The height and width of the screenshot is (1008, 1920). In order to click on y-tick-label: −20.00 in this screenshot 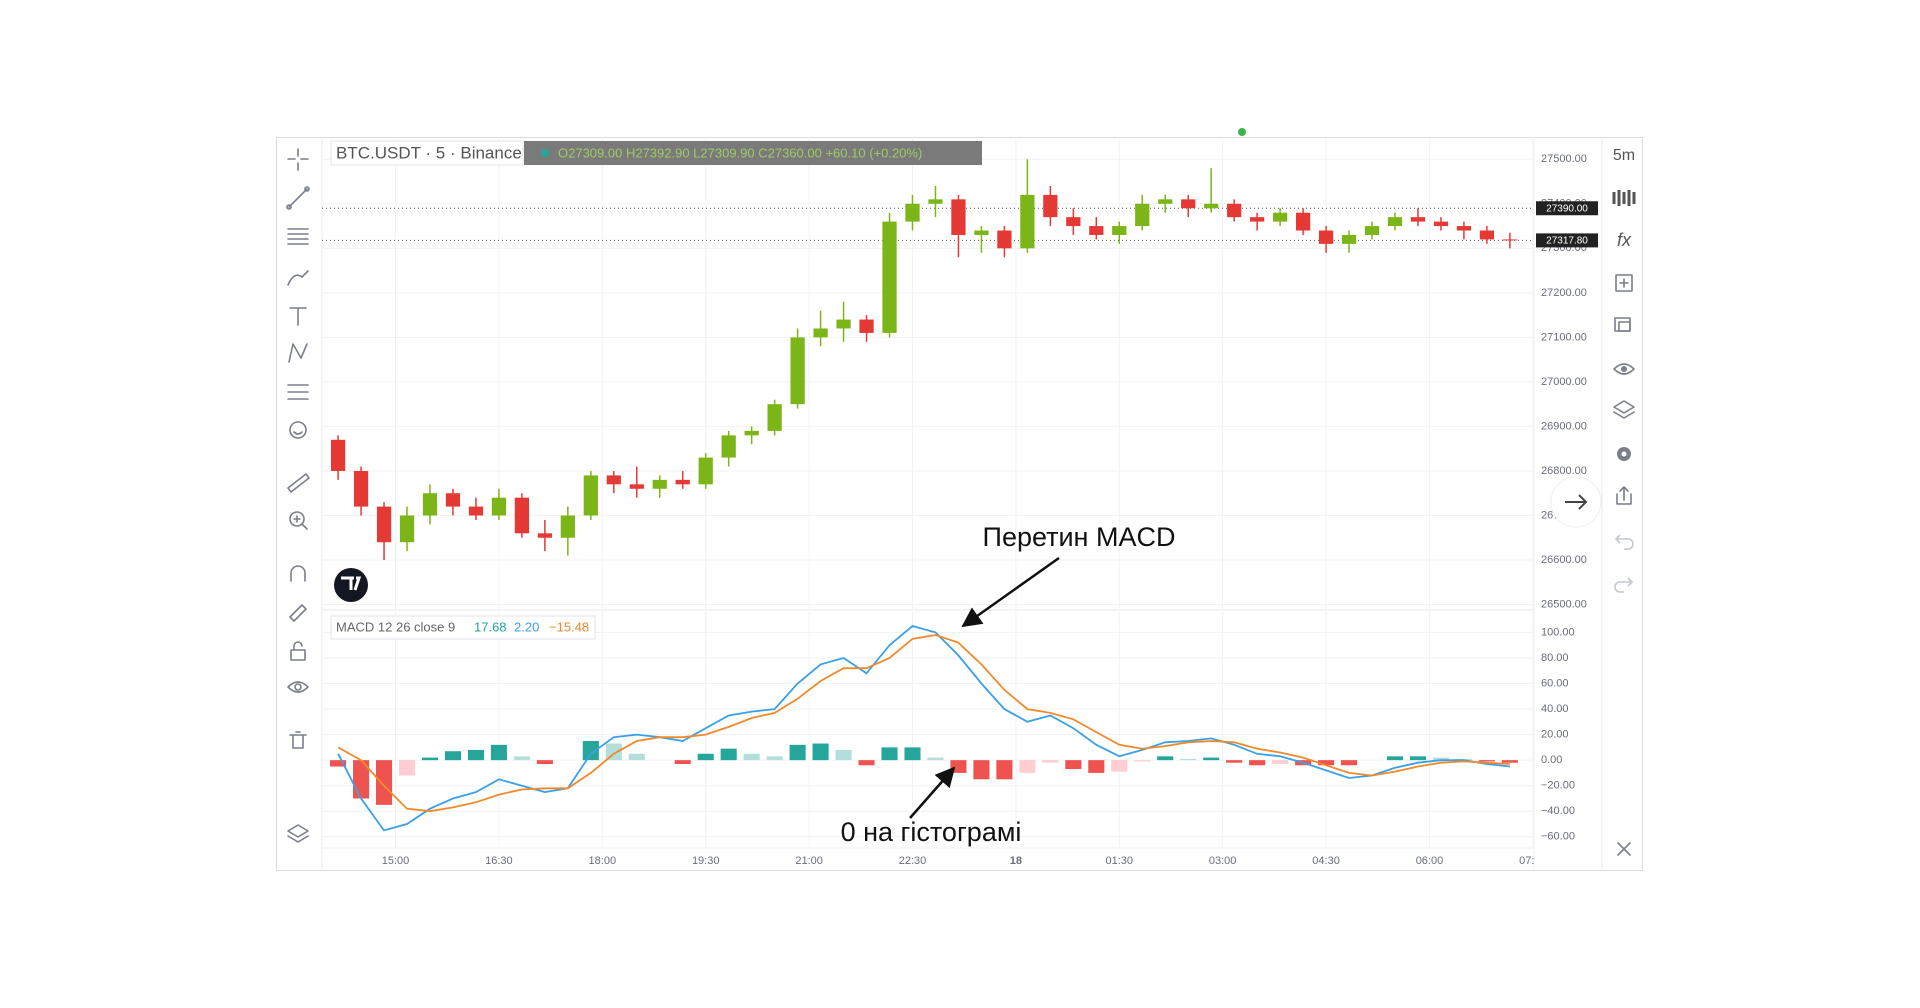, I will do `click(1558, 786)`.